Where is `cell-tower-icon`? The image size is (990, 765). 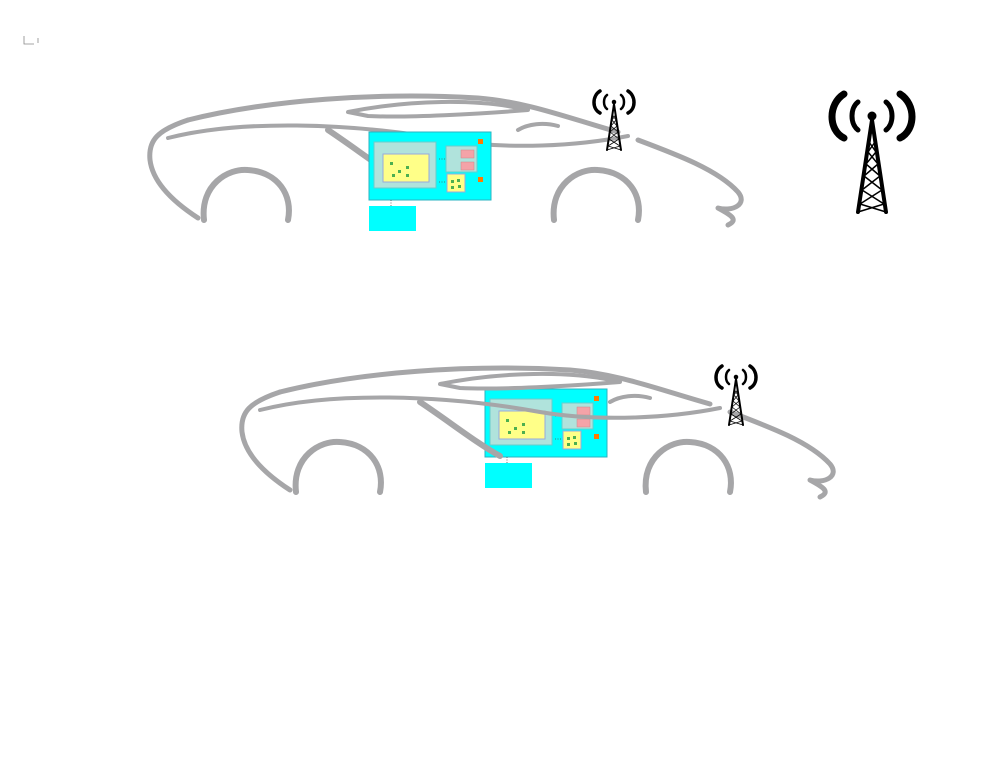
cell-tower-icon is located at coordinates (872, 153).